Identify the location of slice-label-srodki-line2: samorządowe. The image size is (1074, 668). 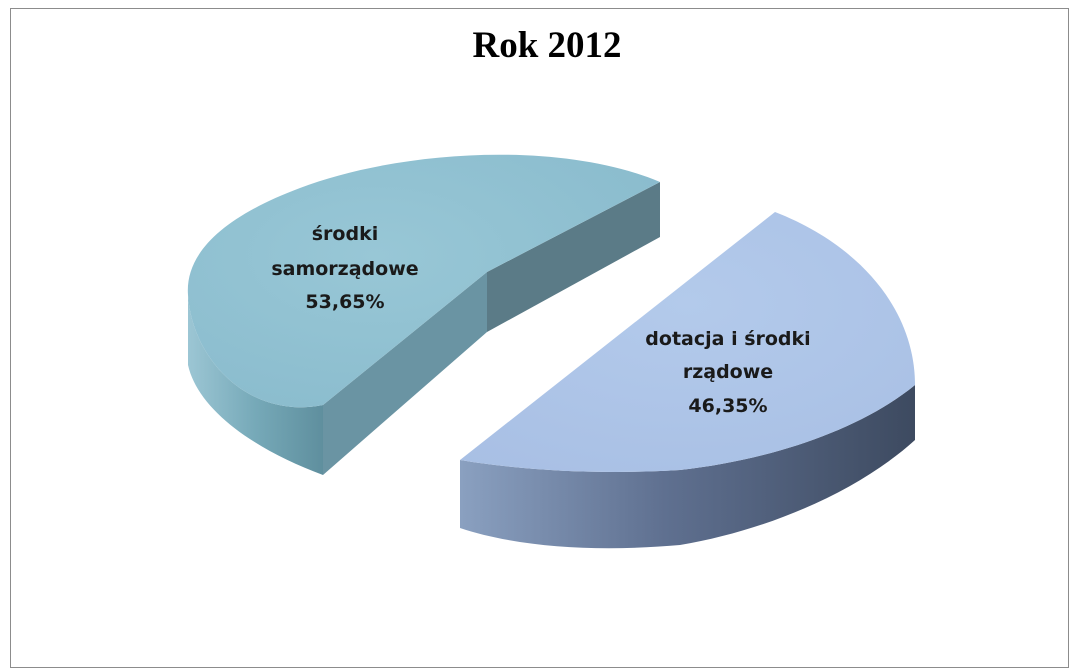
(344, 269).